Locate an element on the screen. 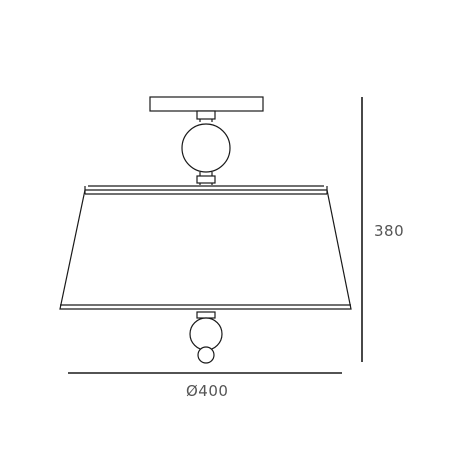 This screenshot has height=452, width=452. shade-connector is located at coordinates (206, 178).